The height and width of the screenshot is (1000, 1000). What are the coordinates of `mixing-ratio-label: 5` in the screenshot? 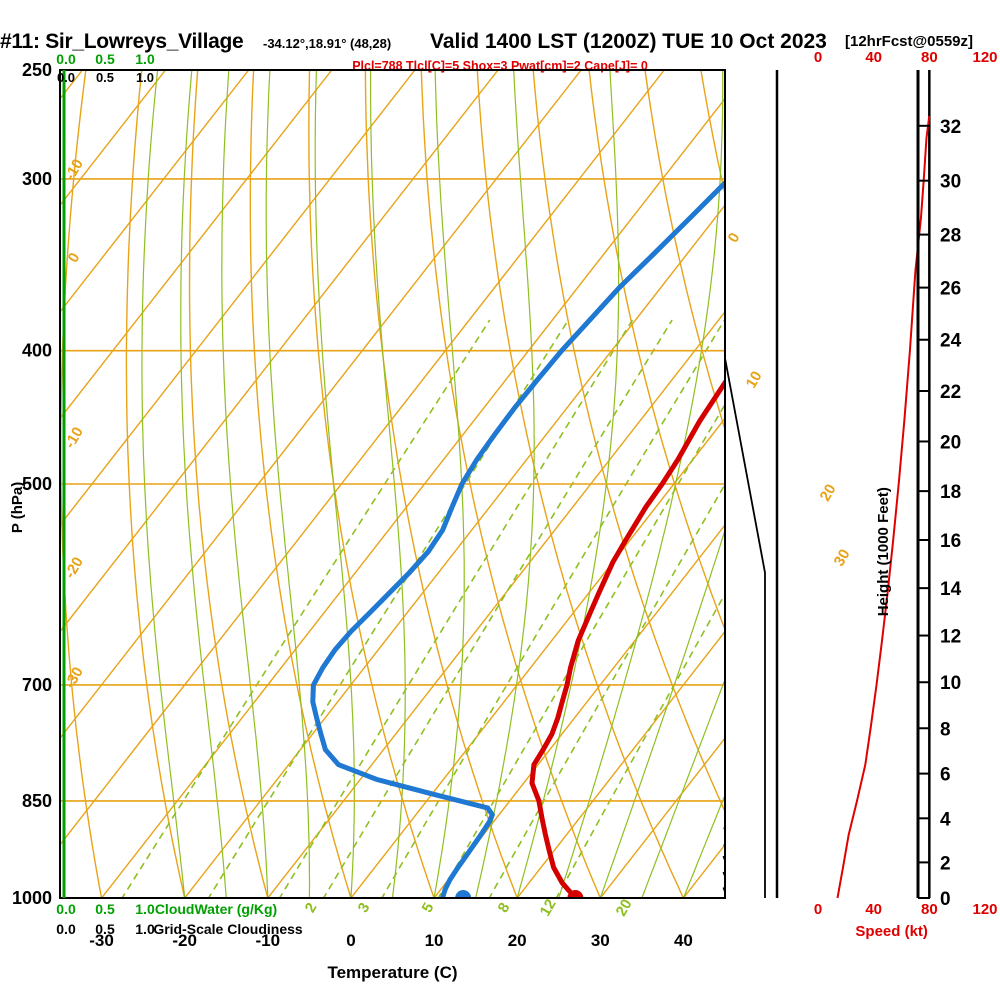 It's located at (428, 908).